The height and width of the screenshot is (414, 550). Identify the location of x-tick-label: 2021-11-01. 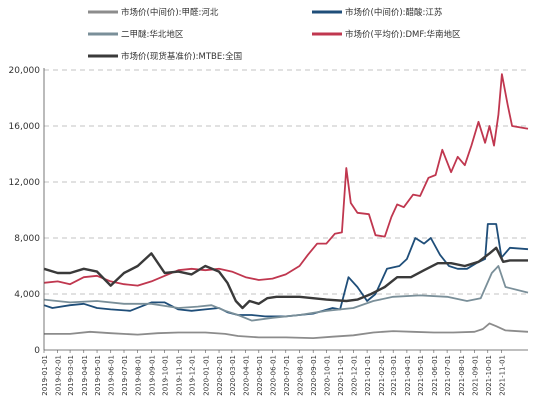
(502, 375).